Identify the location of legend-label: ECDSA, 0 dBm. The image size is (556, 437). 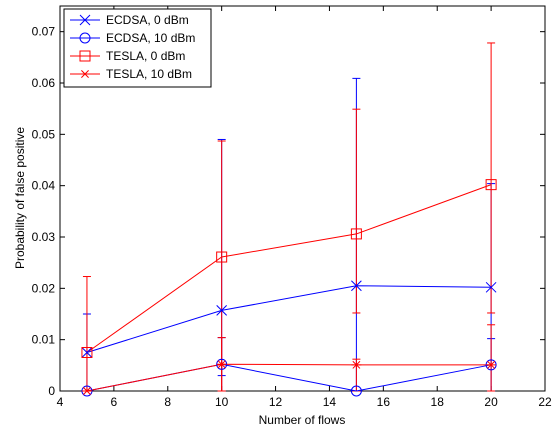
(147, 20).